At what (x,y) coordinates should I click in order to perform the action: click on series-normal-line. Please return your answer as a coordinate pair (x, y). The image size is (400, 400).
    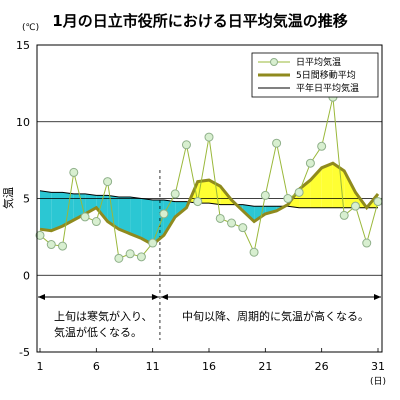
    Looking at the image, I should click on (208, 199).